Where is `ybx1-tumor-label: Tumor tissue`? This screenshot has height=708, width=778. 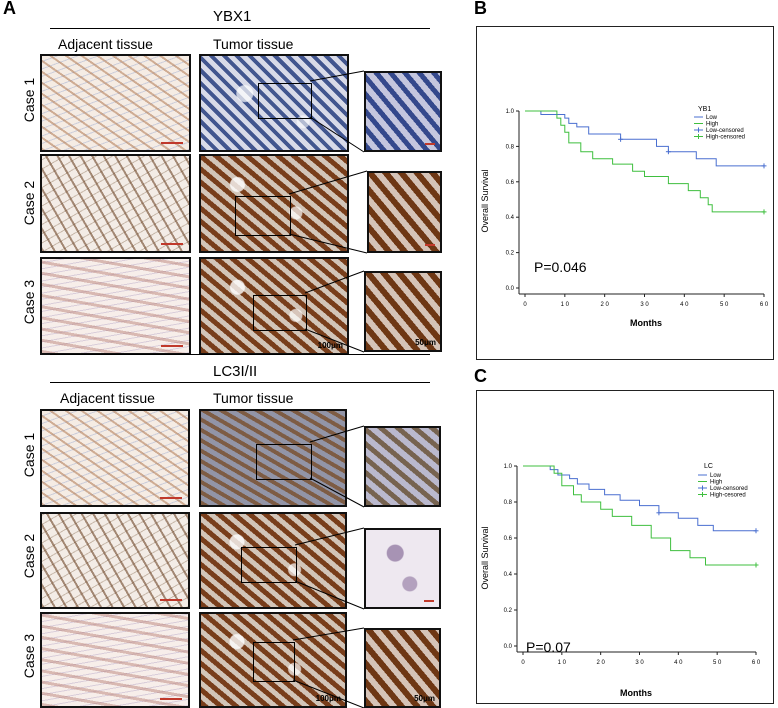 ybx1-tumor-label: Tumor tissue is located at coordinates (253, 44).